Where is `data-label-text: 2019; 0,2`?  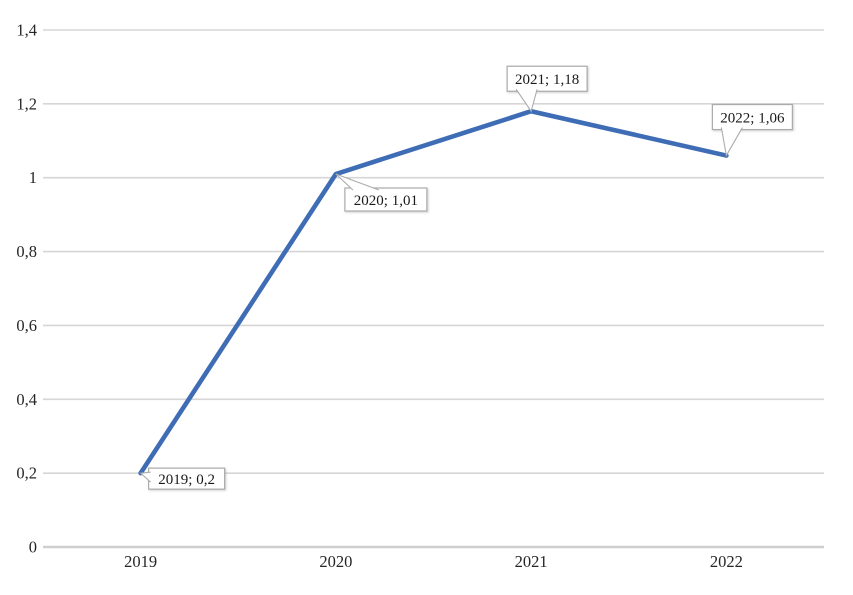
data-label-text: 2019; 0,2 is located at coordinates (186, 480).